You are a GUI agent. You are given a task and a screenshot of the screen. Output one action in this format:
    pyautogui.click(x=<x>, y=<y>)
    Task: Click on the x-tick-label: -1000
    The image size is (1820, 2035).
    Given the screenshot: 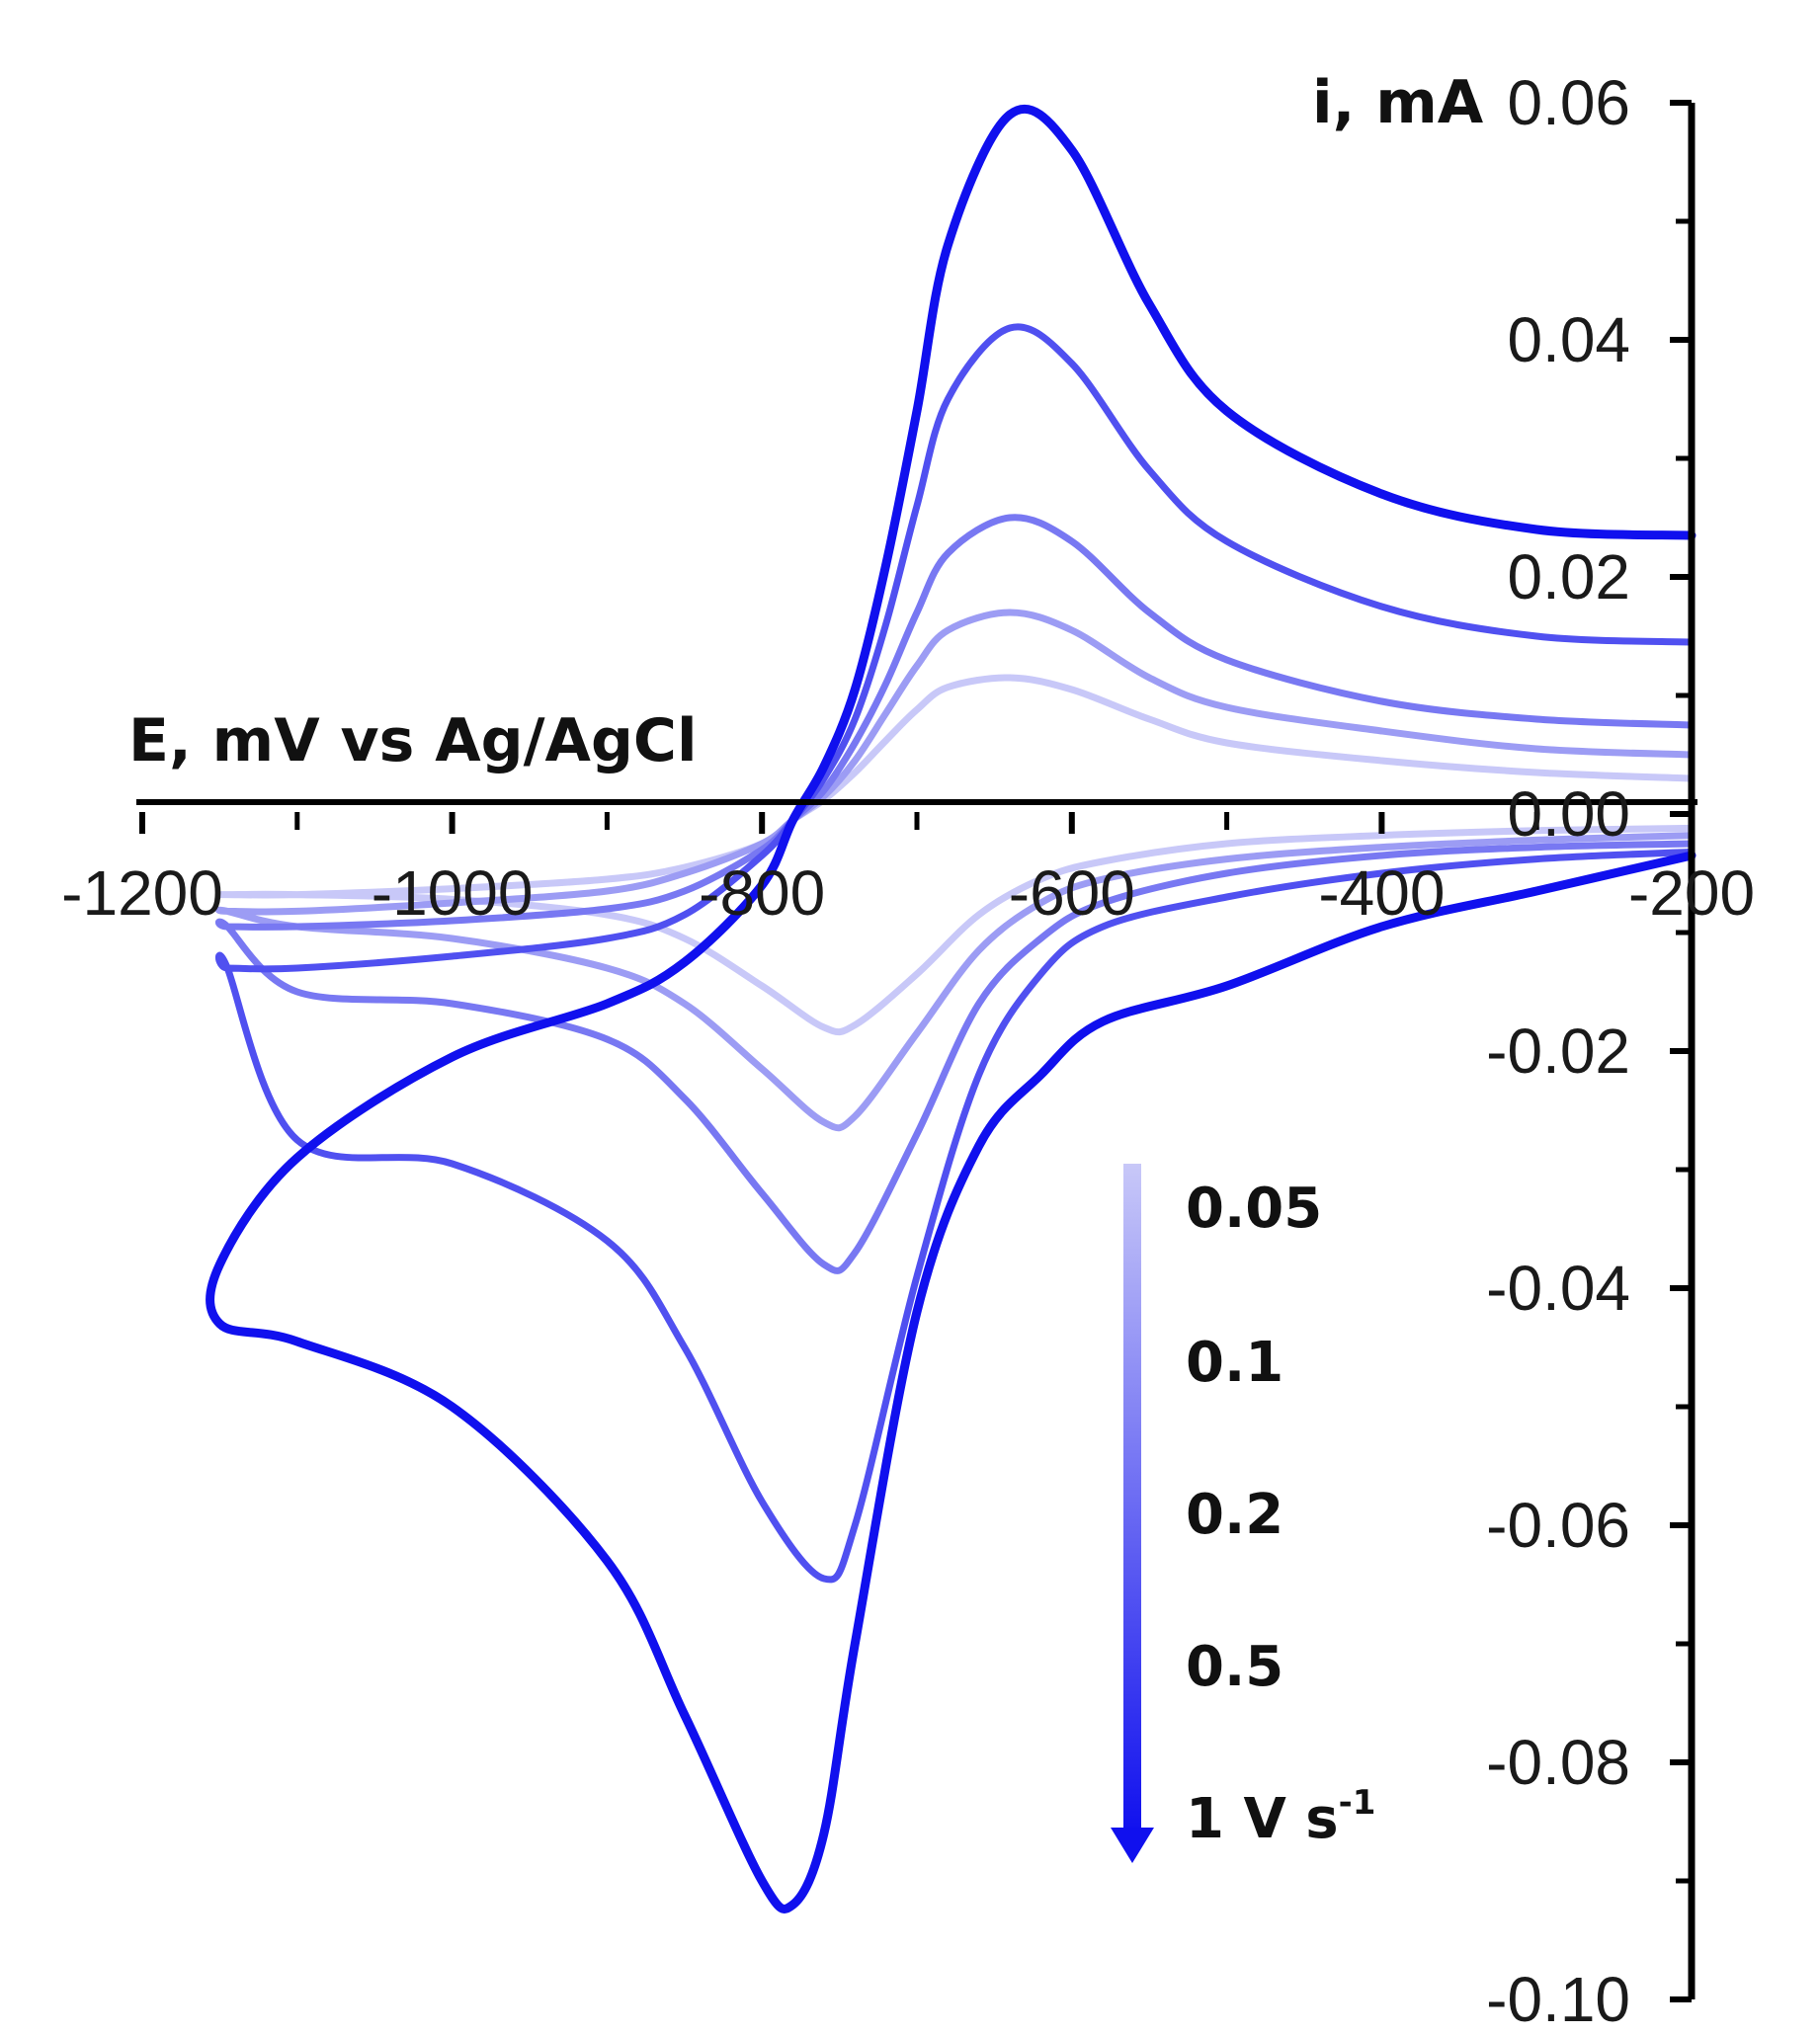 What is the action you would take?
    pyautogui.click(x=453, y=893)
    